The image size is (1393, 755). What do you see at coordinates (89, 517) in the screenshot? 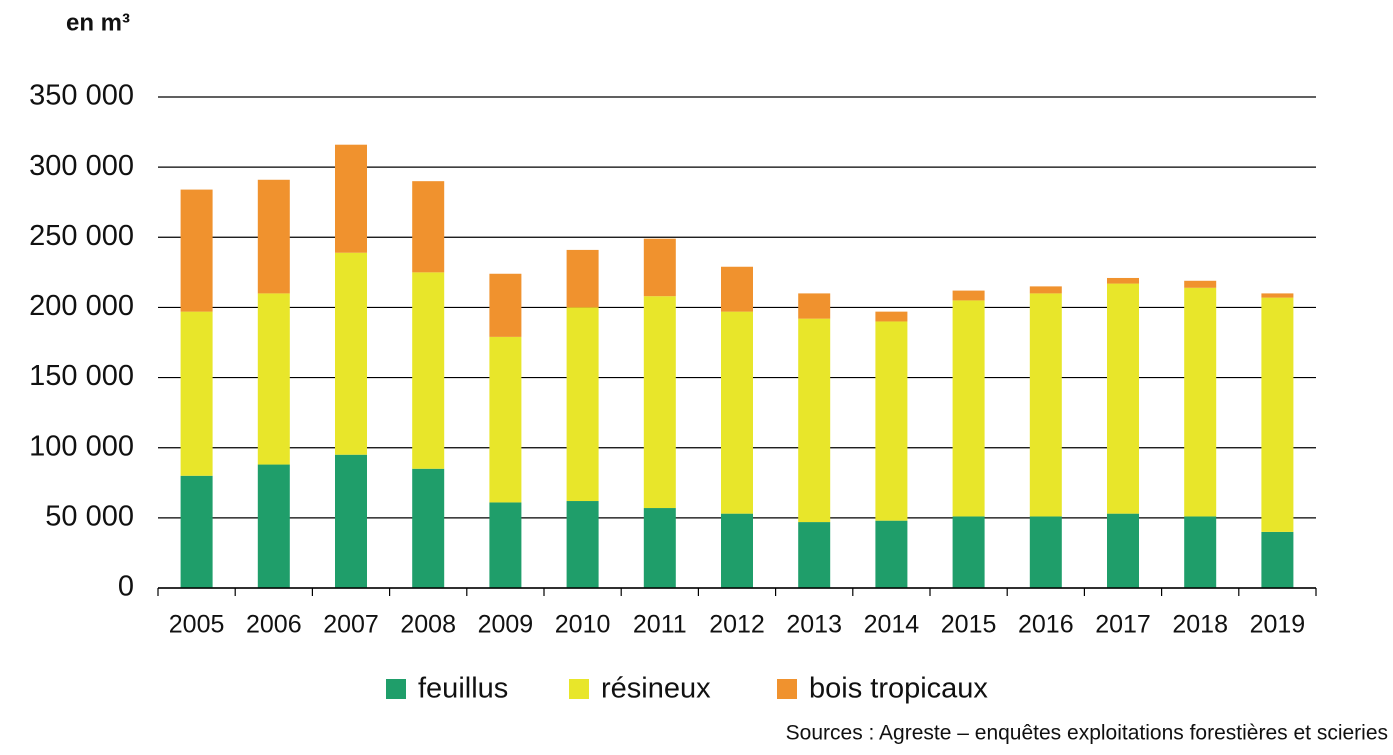
I see `y-tick-label: 50 000` at bounding box center [89, 517].